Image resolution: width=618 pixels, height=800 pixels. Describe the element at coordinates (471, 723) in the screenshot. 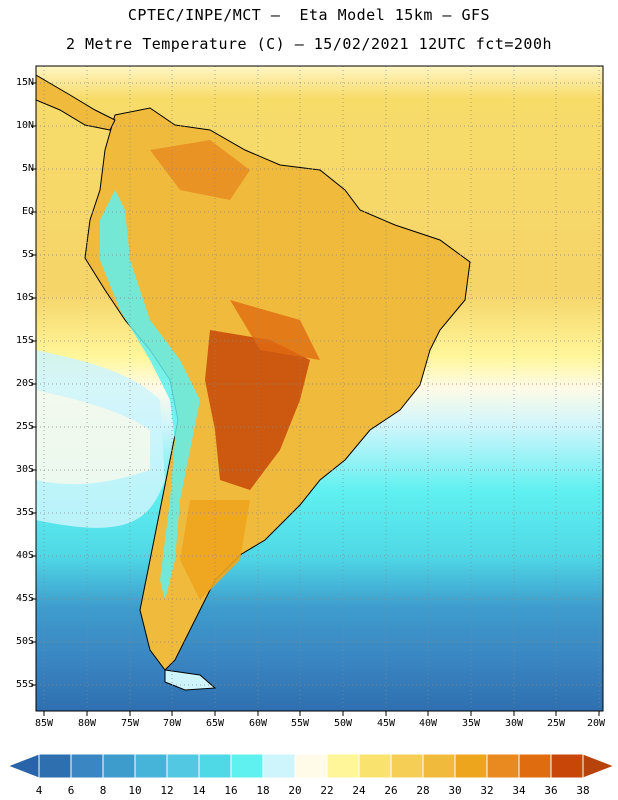

I see `lon-label: 35W` at that location.